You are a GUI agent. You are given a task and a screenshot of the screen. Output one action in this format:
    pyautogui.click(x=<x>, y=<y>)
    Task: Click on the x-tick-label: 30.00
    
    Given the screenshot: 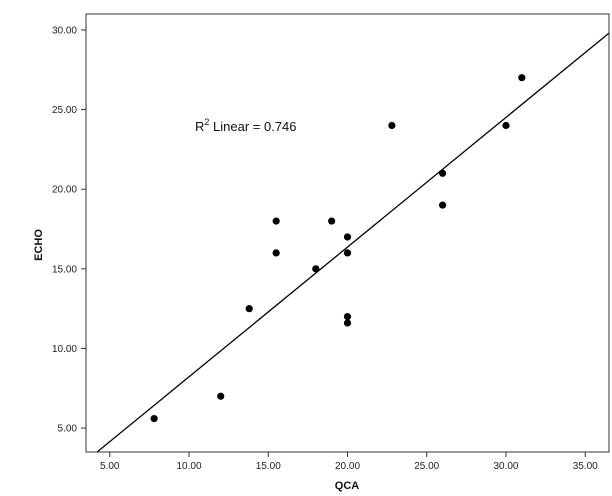 What is the action you would take?
    pyautogui.click(x=505, y=466)
    